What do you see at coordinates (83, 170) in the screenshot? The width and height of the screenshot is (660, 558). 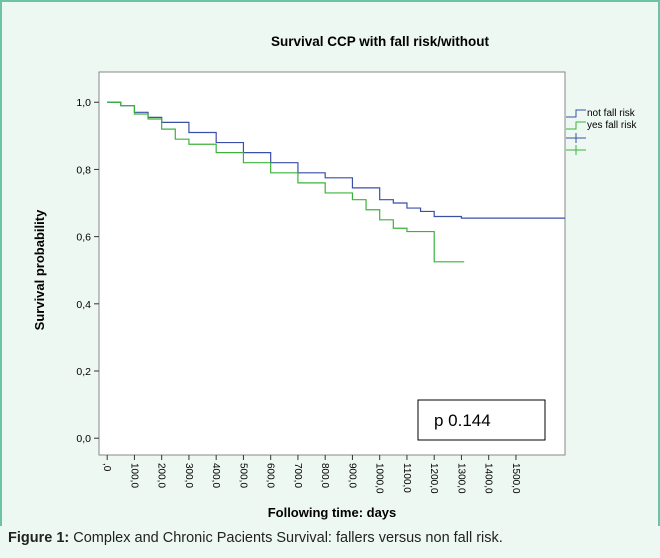 I see `y-tick-label: 0,8` at bounding box center [83, 170].